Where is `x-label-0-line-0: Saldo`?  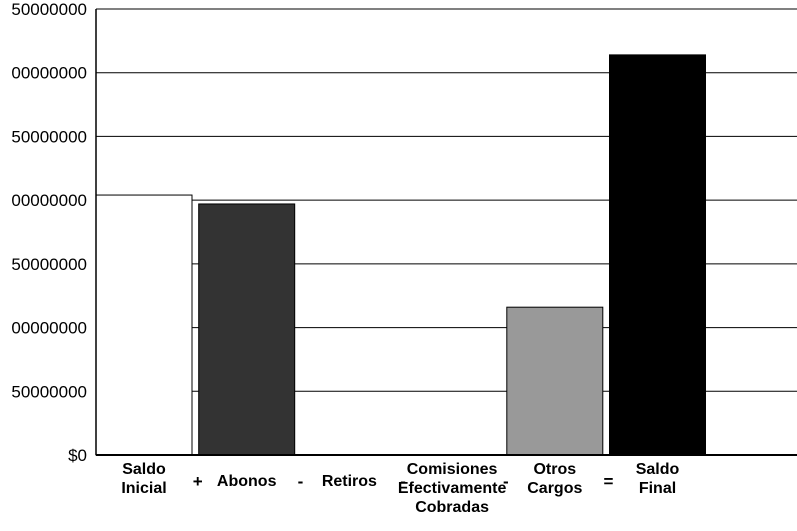
x-label-0-line-0: Saldo is located at coordinates (144, 469).